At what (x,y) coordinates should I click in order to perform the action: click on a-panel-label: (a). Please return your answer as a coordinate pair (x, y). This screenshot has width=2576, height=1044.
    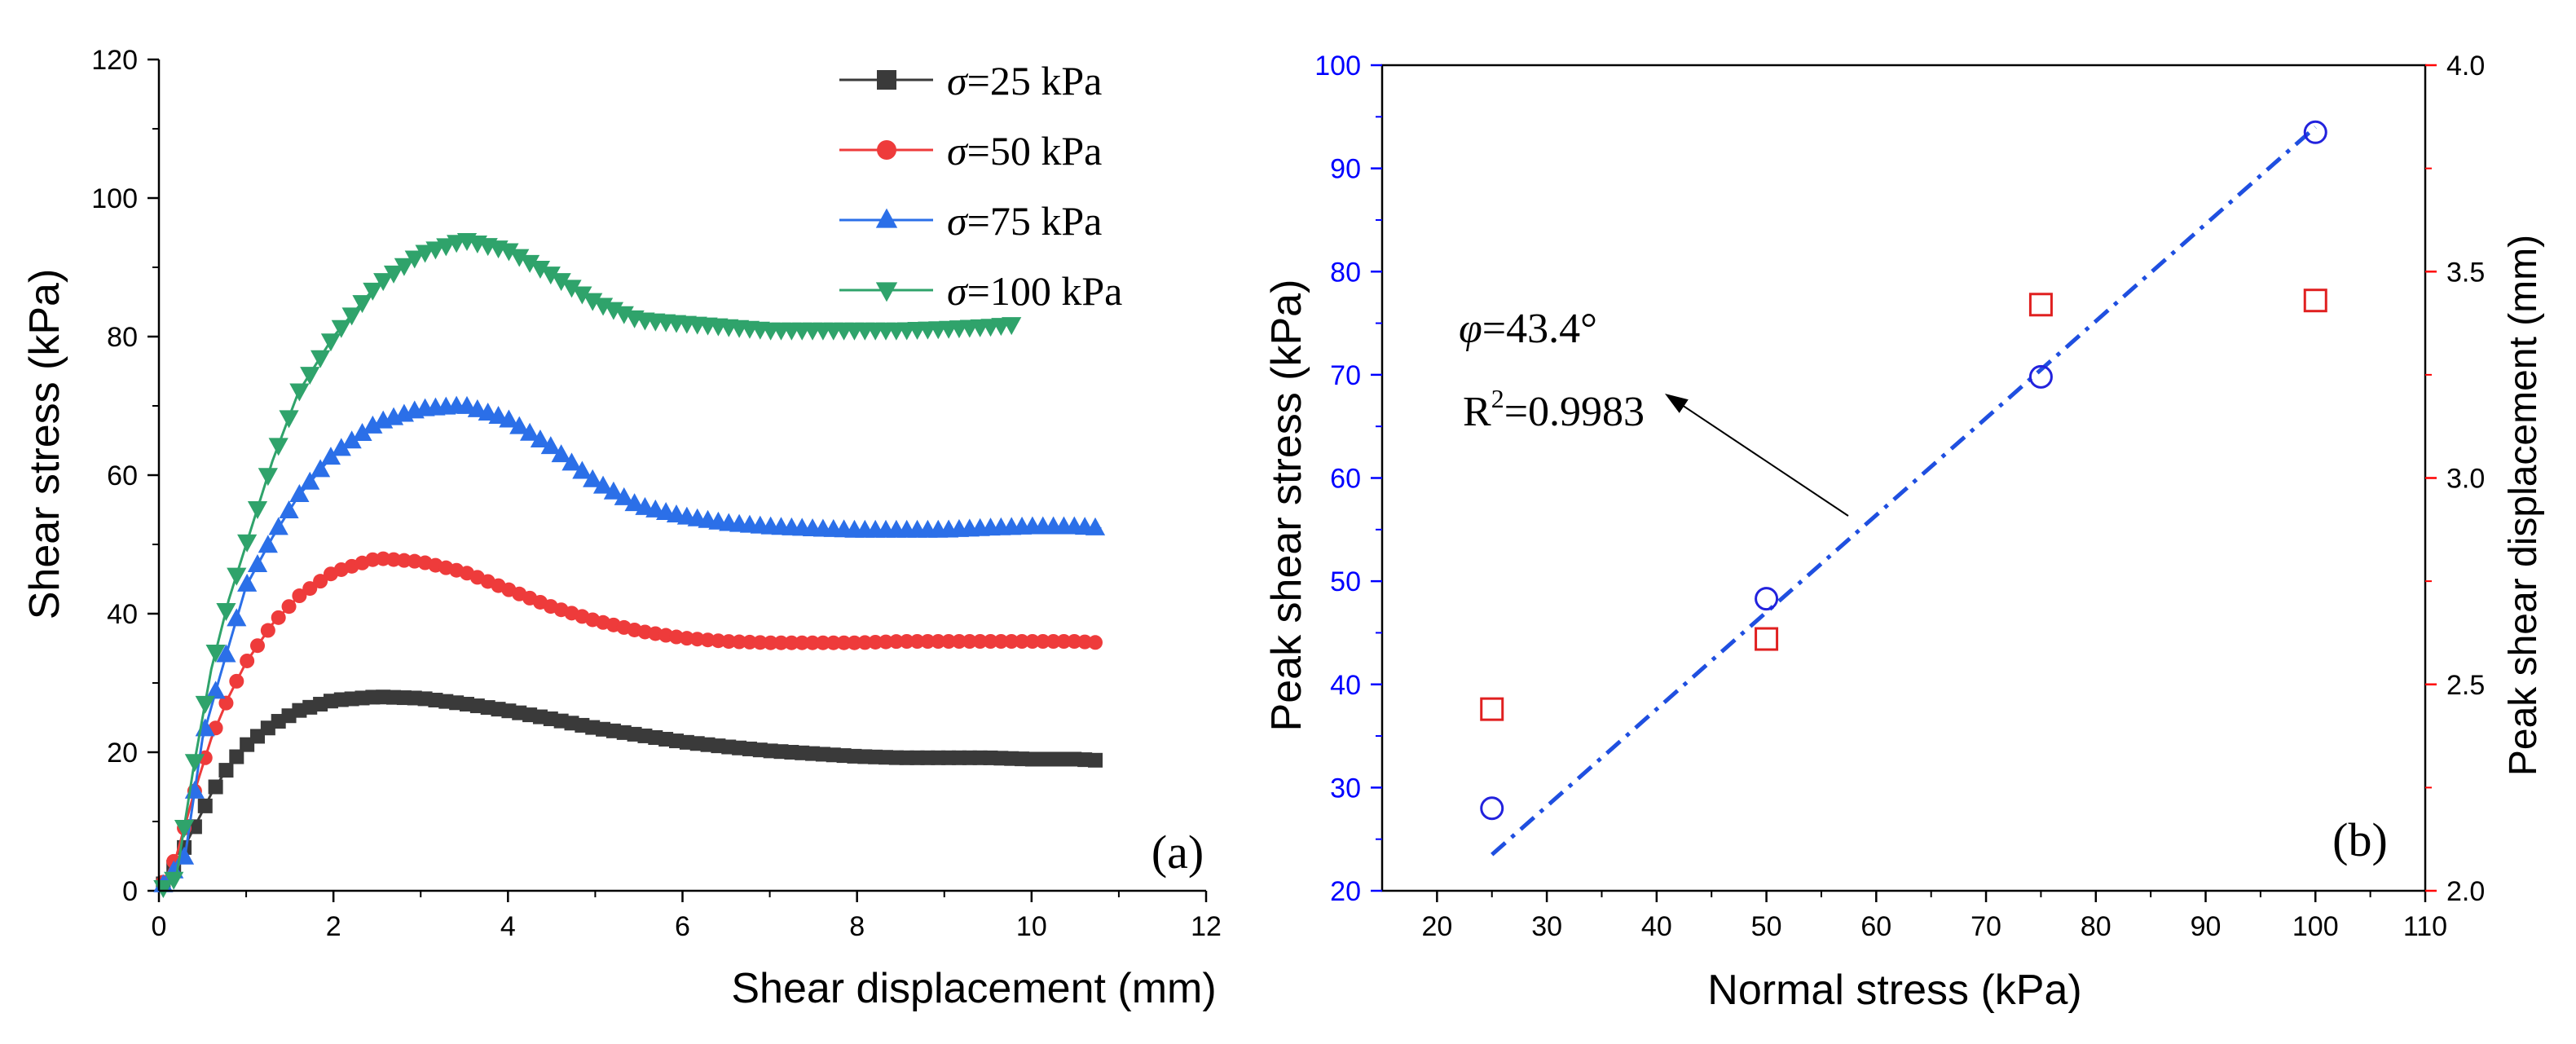
    Looking at the image, I should click on (1177, 852).